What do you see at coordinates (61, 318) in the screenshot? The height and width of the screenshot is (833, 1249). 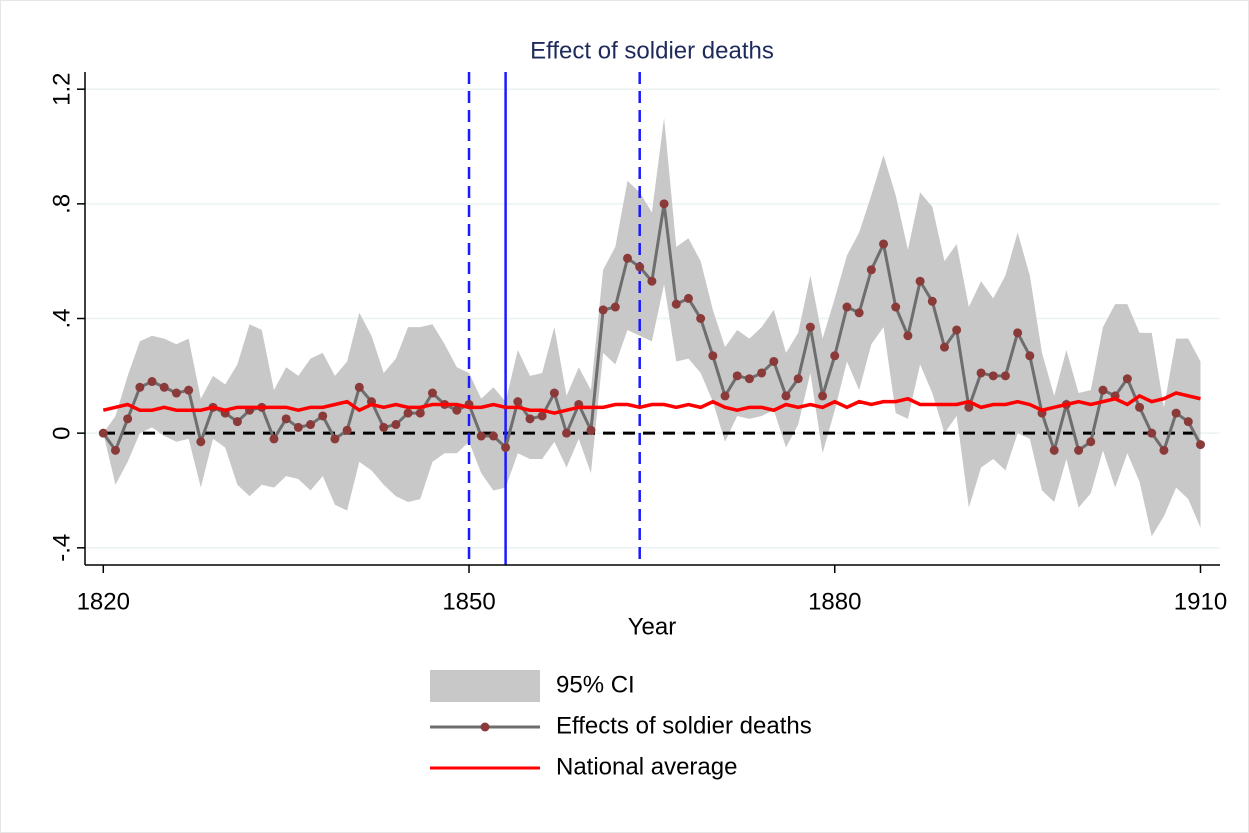 I see `y-tick-label: .4` at bounding box center [61, 318].